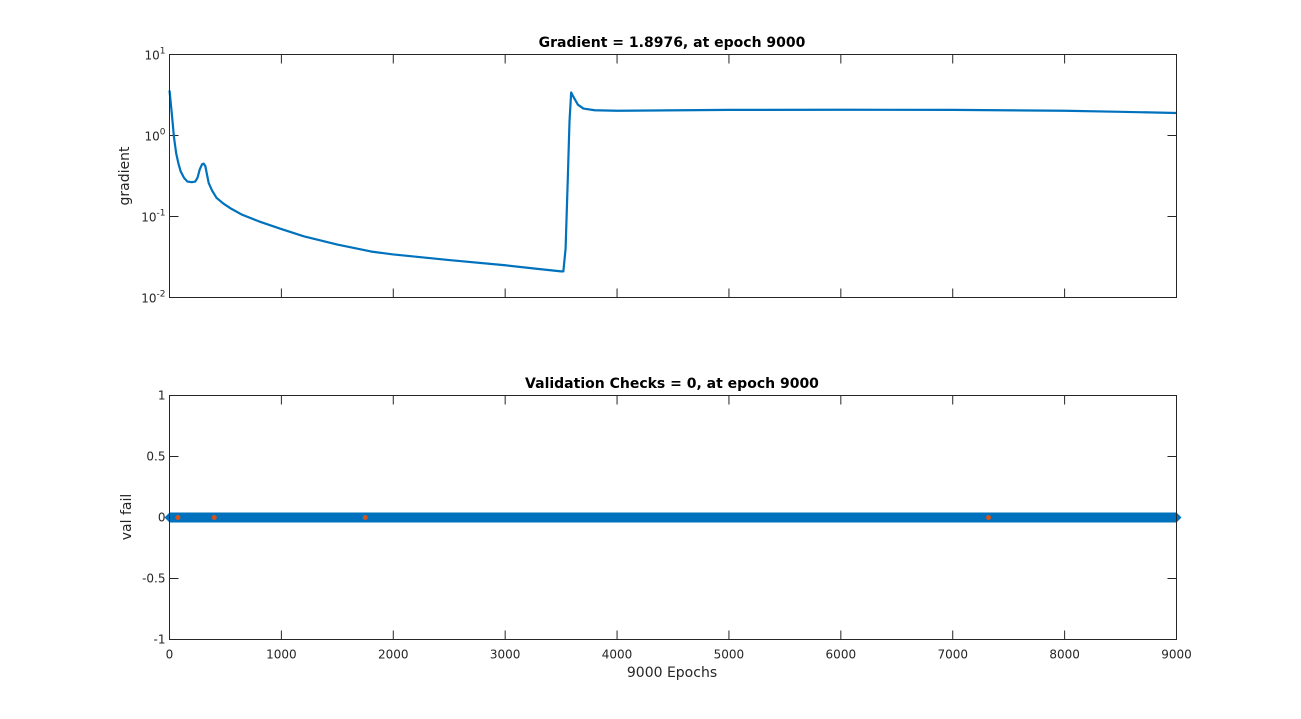  What do you see at coordinates (160, 640) in the screenshot?
I see `validation-ytick-label: -1` at bounding box center [160, 640].